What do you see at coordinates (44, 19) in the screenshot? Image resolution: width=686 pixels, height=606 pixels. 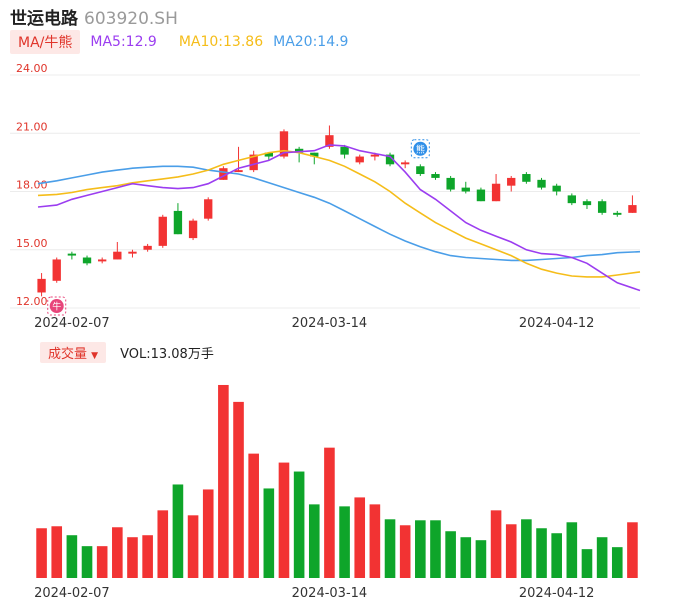 I see `stock-name: 世运电路` at bounding box center [44, 19].